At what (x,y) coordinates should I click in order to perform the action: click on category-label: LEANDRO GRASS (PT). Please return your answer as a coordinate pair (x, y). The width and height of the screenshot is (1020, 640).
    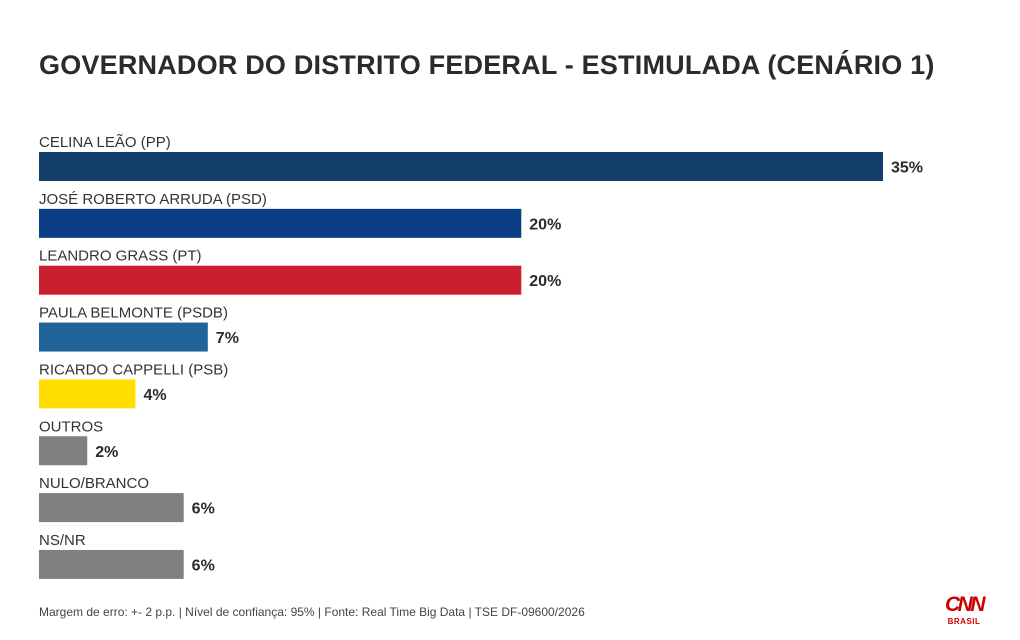
    Looking at the image, I should click on (120, 256).